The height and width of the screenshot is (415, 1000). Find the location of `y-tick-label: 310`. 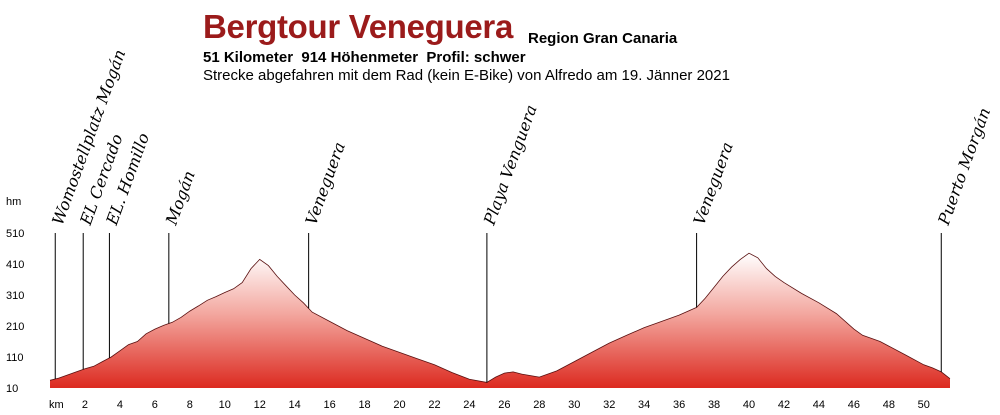

y-tick-label: 310 is located at coordinates (15, 296).